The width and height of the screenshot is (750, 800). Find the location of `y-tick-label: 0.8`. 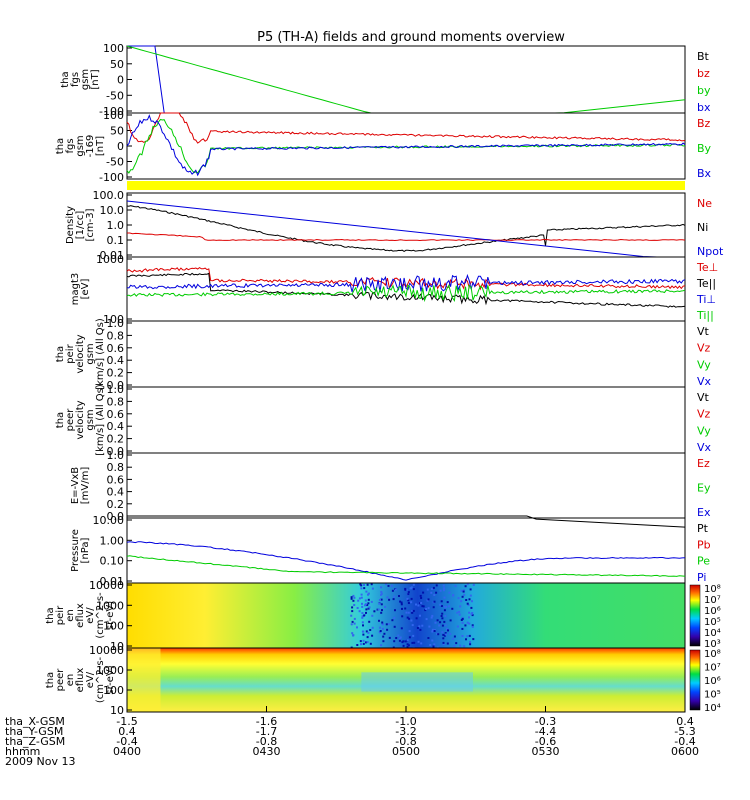

y-tick-label: 0.8 is located at coordinates (116, 467).